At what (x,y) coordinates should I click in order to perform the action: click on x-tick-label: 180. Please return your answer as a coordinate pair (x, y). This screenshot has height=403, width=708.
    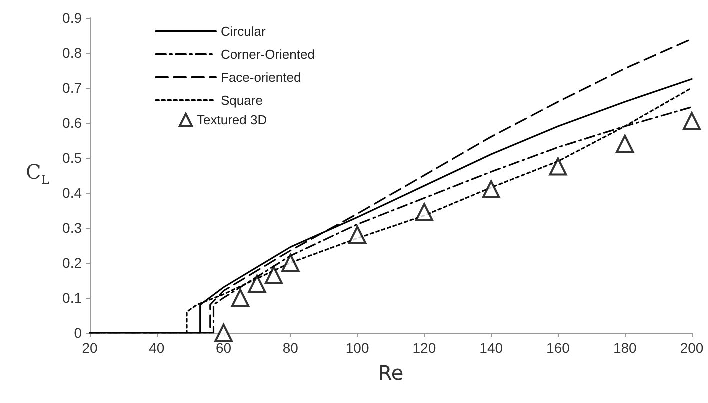
    Looking at the image, I should click on (625, 348).